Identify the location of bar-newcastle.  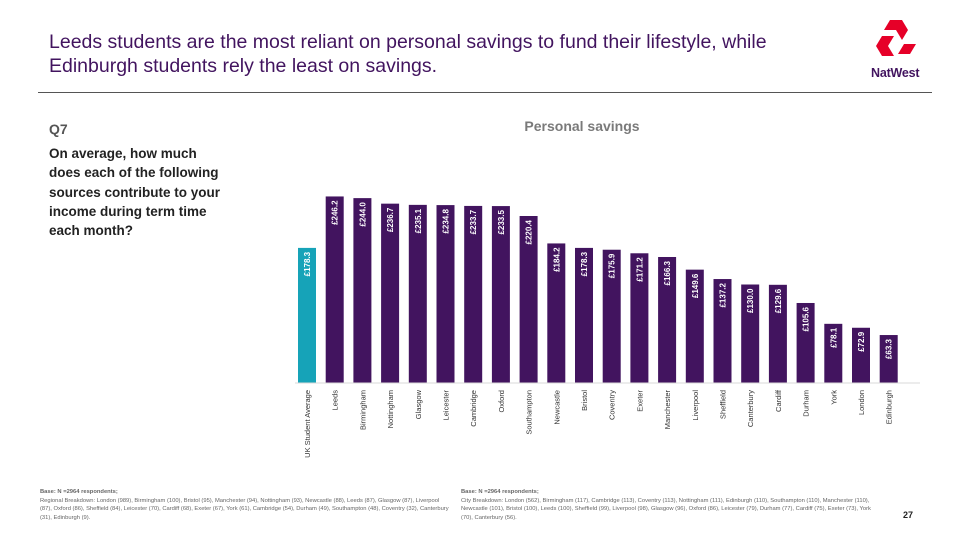
(556, 313).